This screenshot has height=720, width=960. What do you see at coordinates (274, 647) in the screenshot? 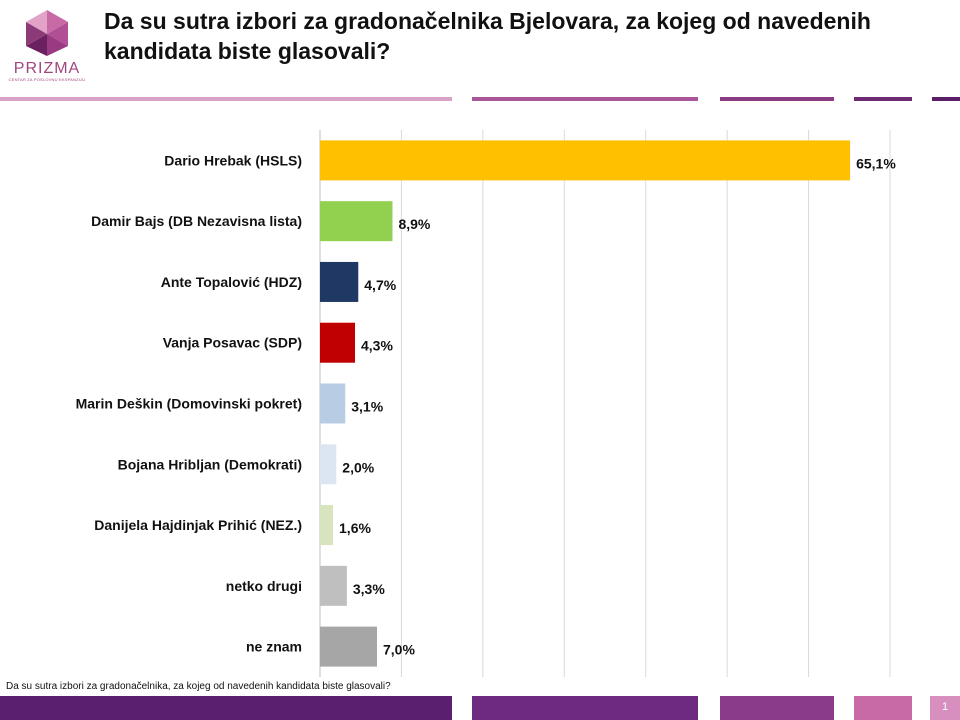
I see `category-label: ne znam` at bounding box center [274, 647].